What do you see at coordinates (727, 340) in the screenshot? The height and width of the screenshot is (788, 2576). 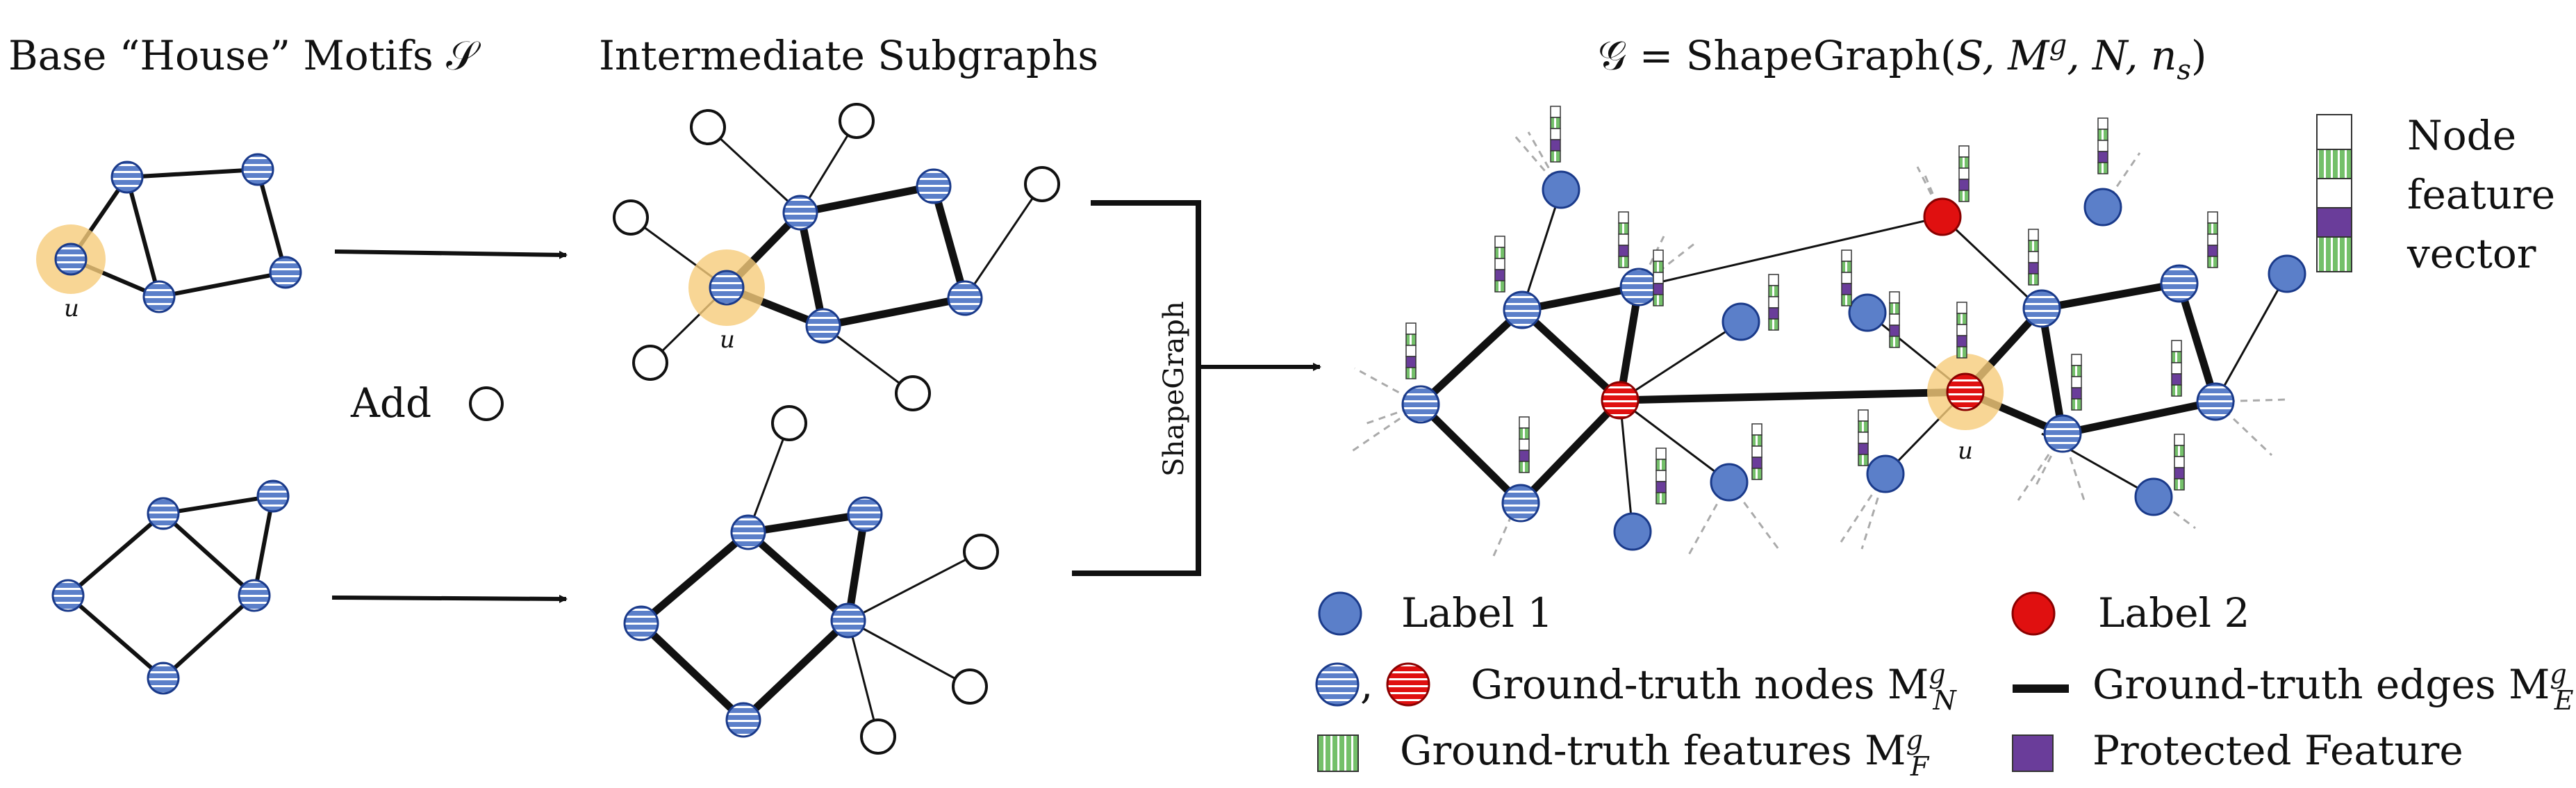 I see `label-u-subgraph: u` at bounding box center [727, 340].